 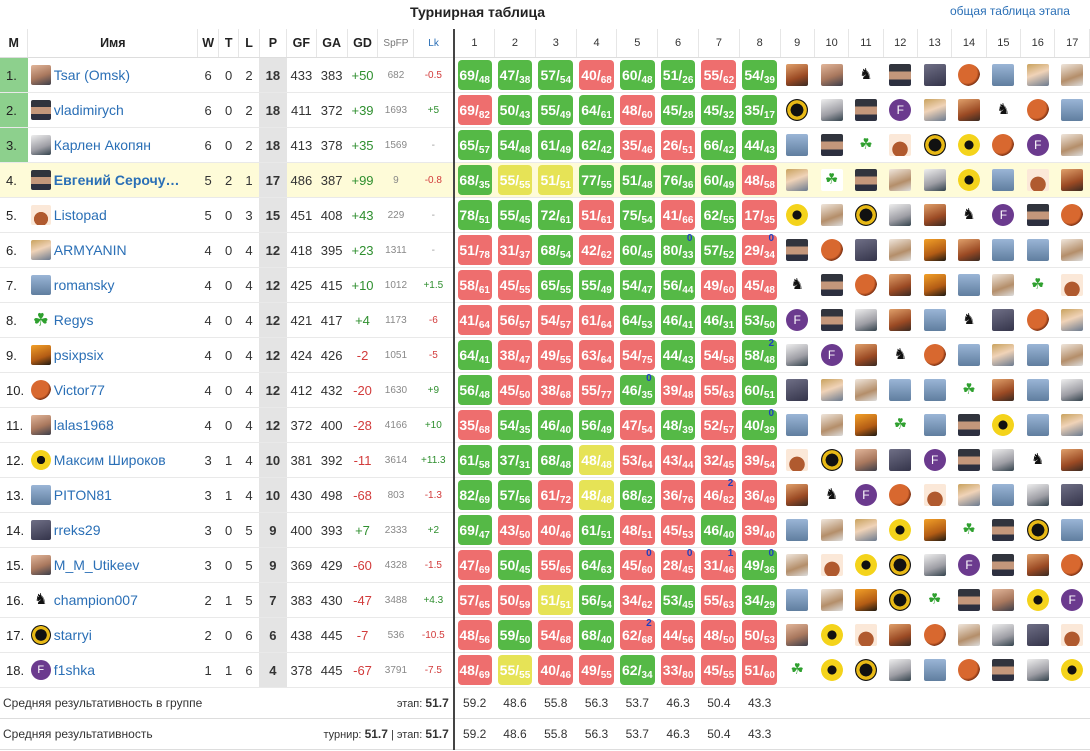 I want to click on game-result-win: 68/48, so click(x=556, y=460).